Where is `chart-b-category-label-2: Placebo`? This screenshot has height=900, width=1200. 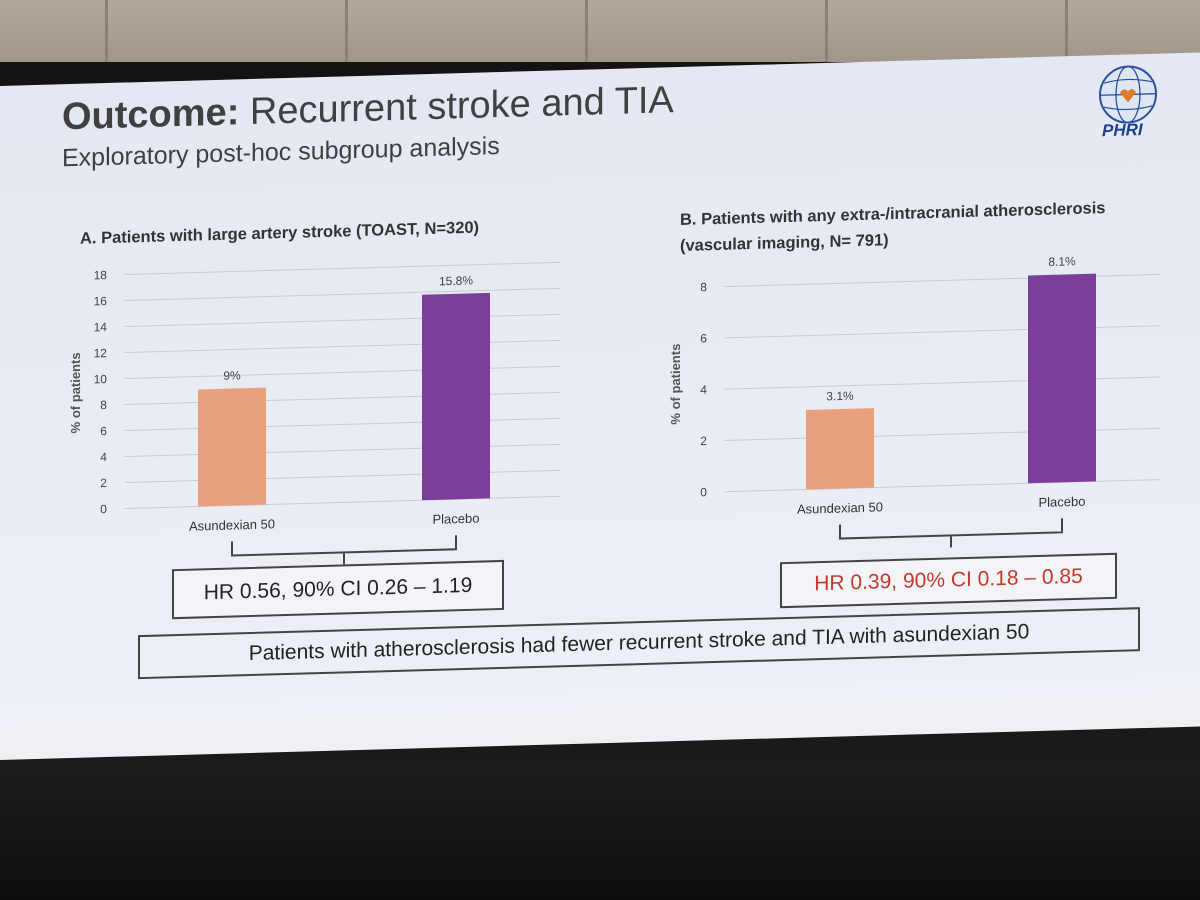
chart-b-category-label-2: Placebo is located at coordinates (1062, 502).